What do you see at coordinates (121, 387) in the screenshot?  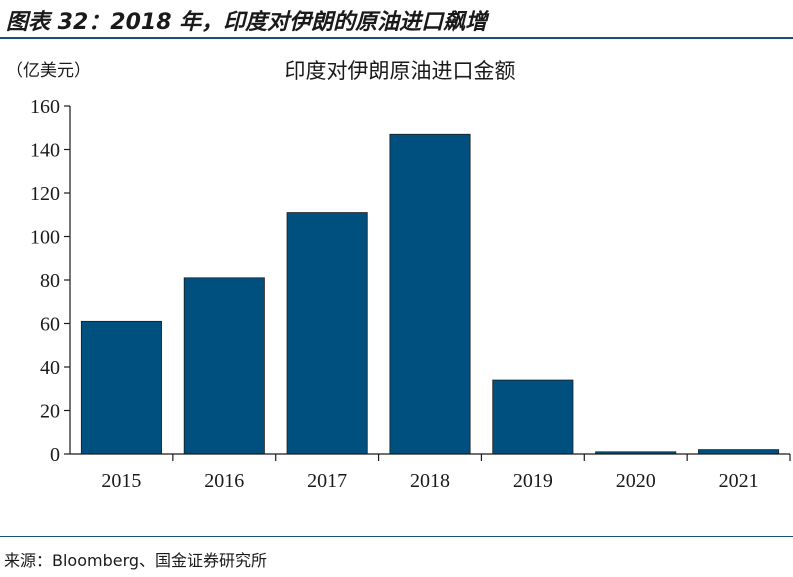 I see `bar-2015` at bounding box center [121, 387].